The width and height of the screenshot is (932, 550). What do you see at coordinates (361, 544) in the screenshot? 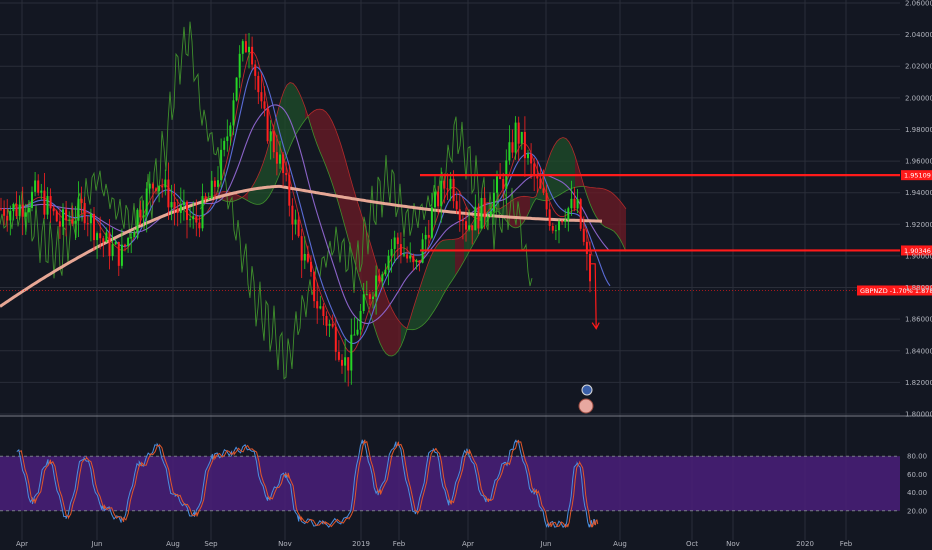
I see `time-tick-label: 2019` at bounding box center [361, 544].